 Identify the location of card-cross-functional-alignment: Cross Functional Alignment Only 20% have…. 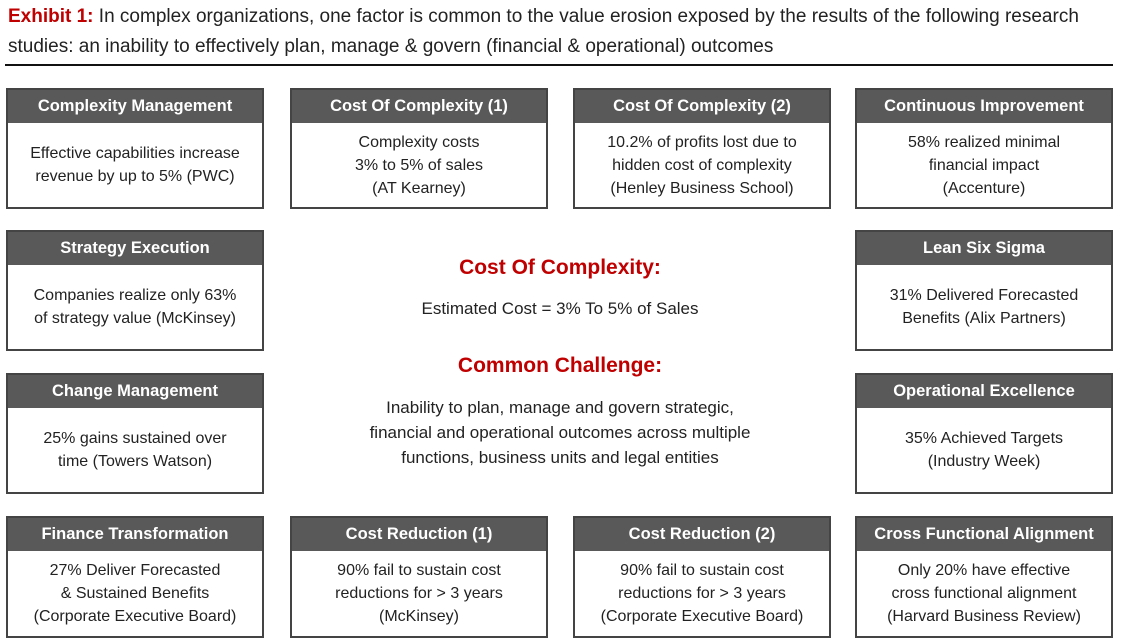
(984, 577).